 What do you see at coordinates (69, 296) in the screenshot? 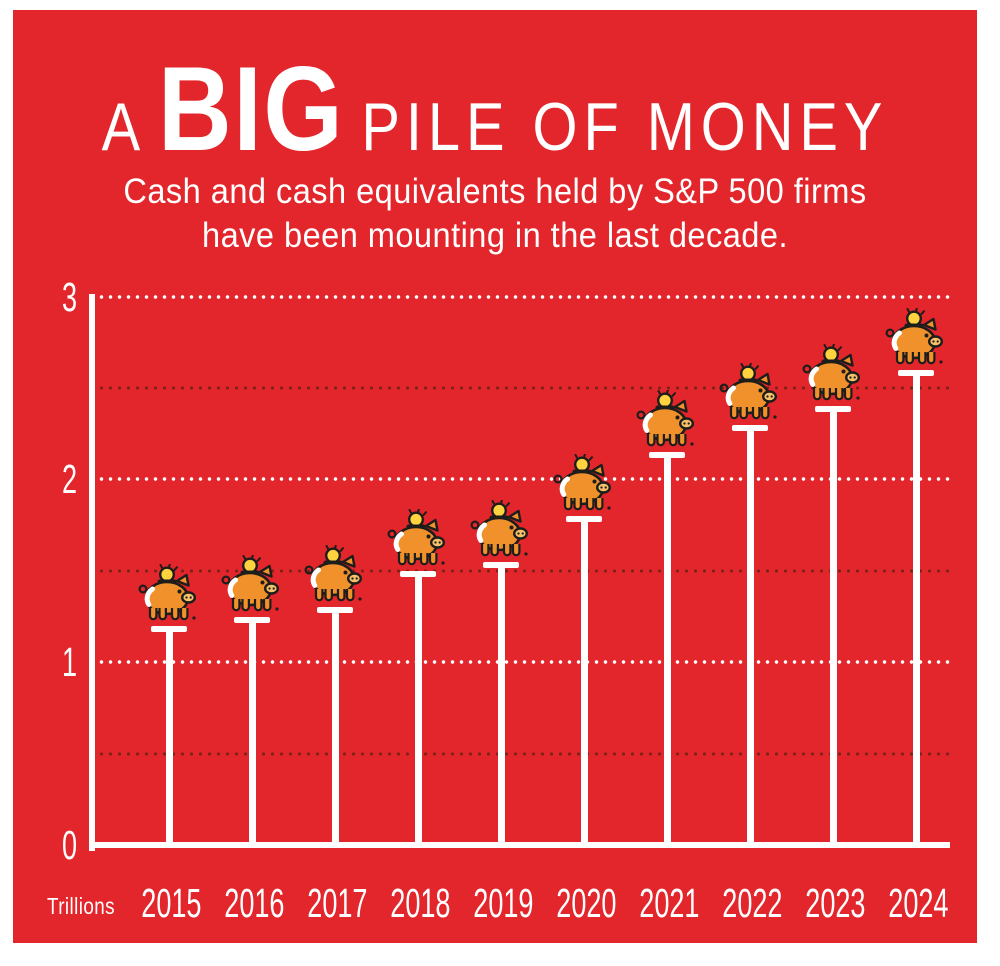
I see `y-tick-label: 3` at bounding box center [69, 296].